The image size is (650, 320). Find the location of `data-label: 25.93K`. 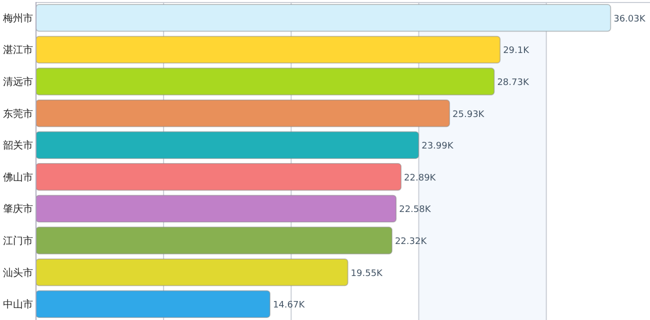

data-label: 25.93K is located at coordinates (469, 115).